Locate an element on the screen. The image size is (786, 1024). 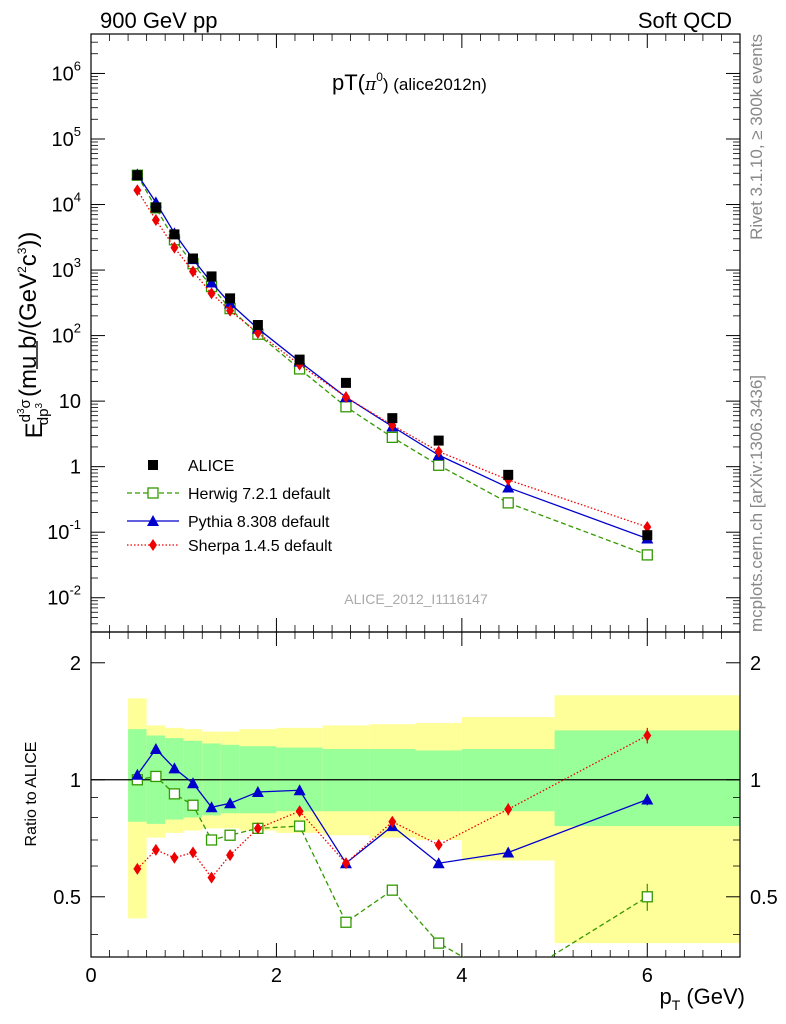
header-right: Soft QCD is located at coordinates (685, 20).